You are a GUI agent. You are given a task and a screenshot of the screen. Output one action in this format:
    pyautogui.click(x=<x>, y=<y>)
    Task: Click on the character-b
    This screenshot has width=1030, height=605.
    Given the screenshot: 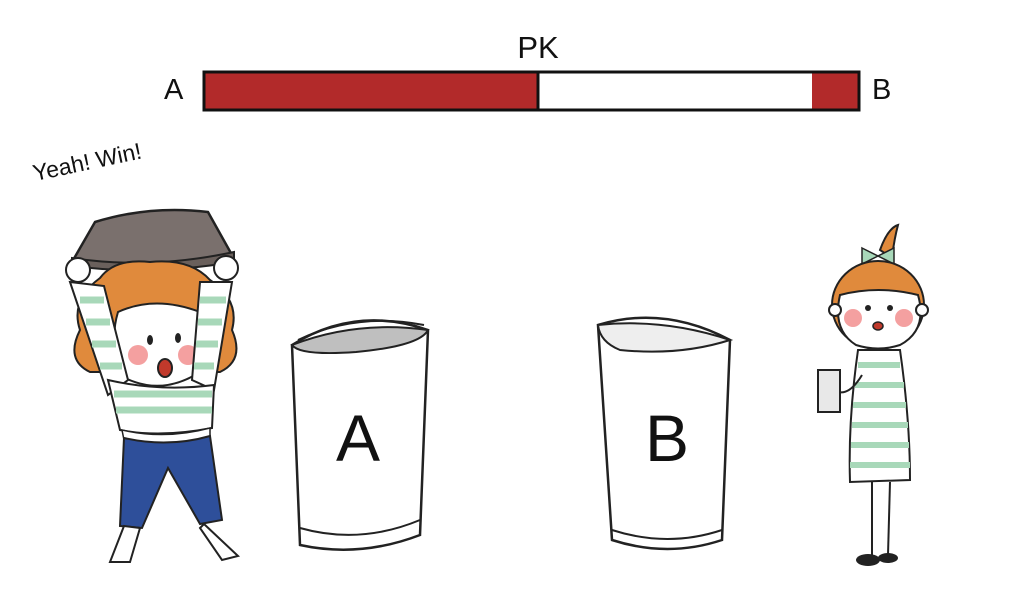 What is the action you would take?
    pyautogui.click(x=873, y=394)
    